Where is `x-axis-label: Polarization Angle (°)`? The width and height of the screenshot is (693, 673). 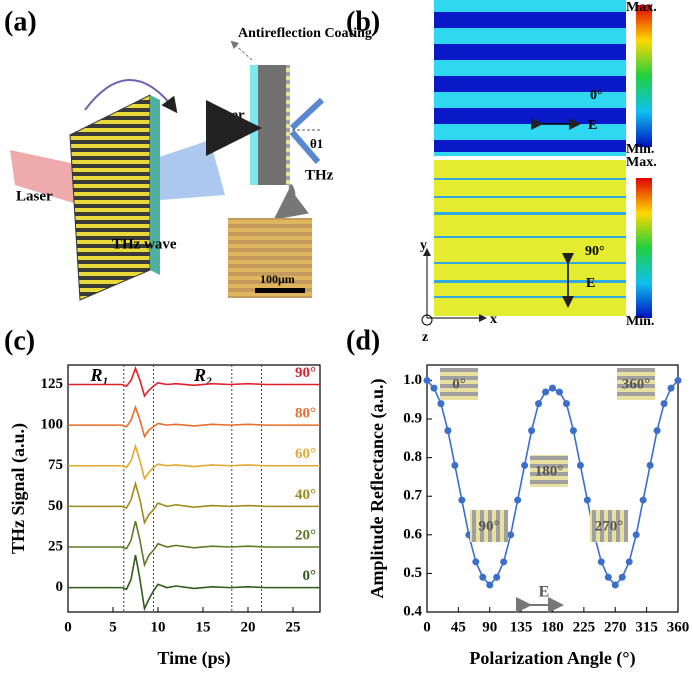
x-axis-label: Polarization Angle (°) is located at coordinates (552, 658).